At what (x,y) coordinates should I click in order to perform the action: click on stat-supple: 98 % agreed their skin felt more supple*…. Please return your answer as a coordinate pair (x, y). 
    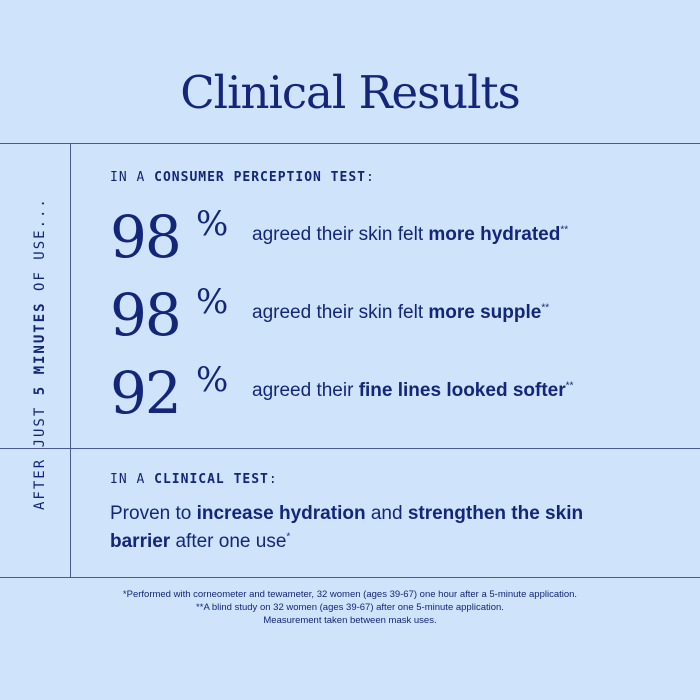
    Looking at the image, I should click on (390, 315).